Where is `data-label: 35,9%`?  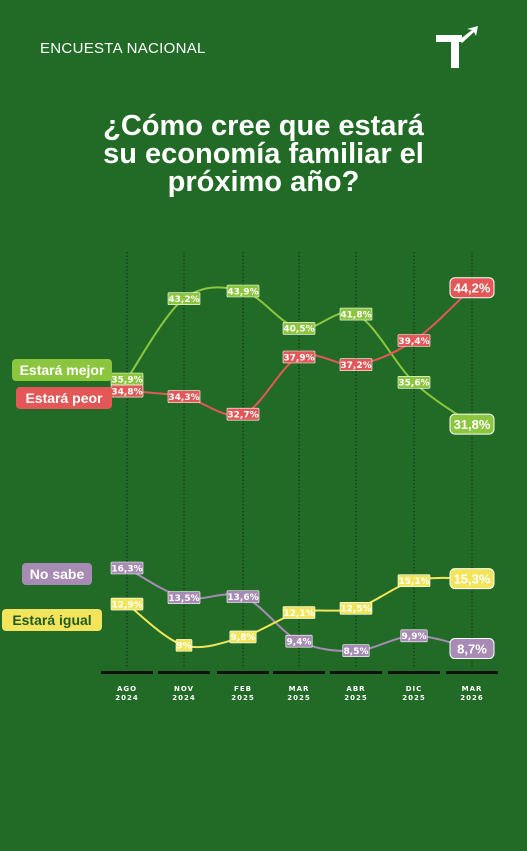
data-label: 35,9% is located at coordinates (127, 379).